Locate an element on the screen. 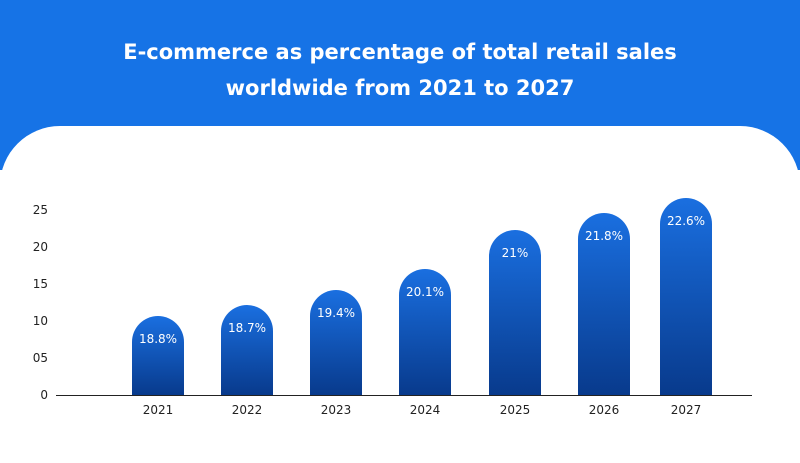  y-tick-label: 10 is located at coordinates (40, 321).